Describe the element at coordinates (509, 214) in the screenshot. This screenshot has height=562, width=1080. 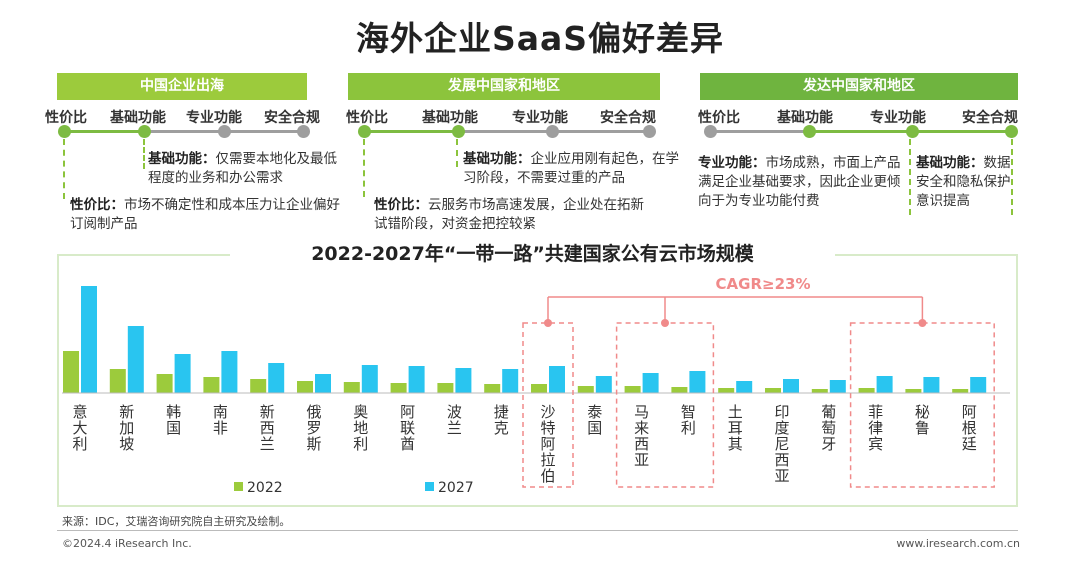
I see `note-developing-value: 性价比：云服务市场高速发展，企业处在拓新试错阶段，对资金把控较紧` at that location.